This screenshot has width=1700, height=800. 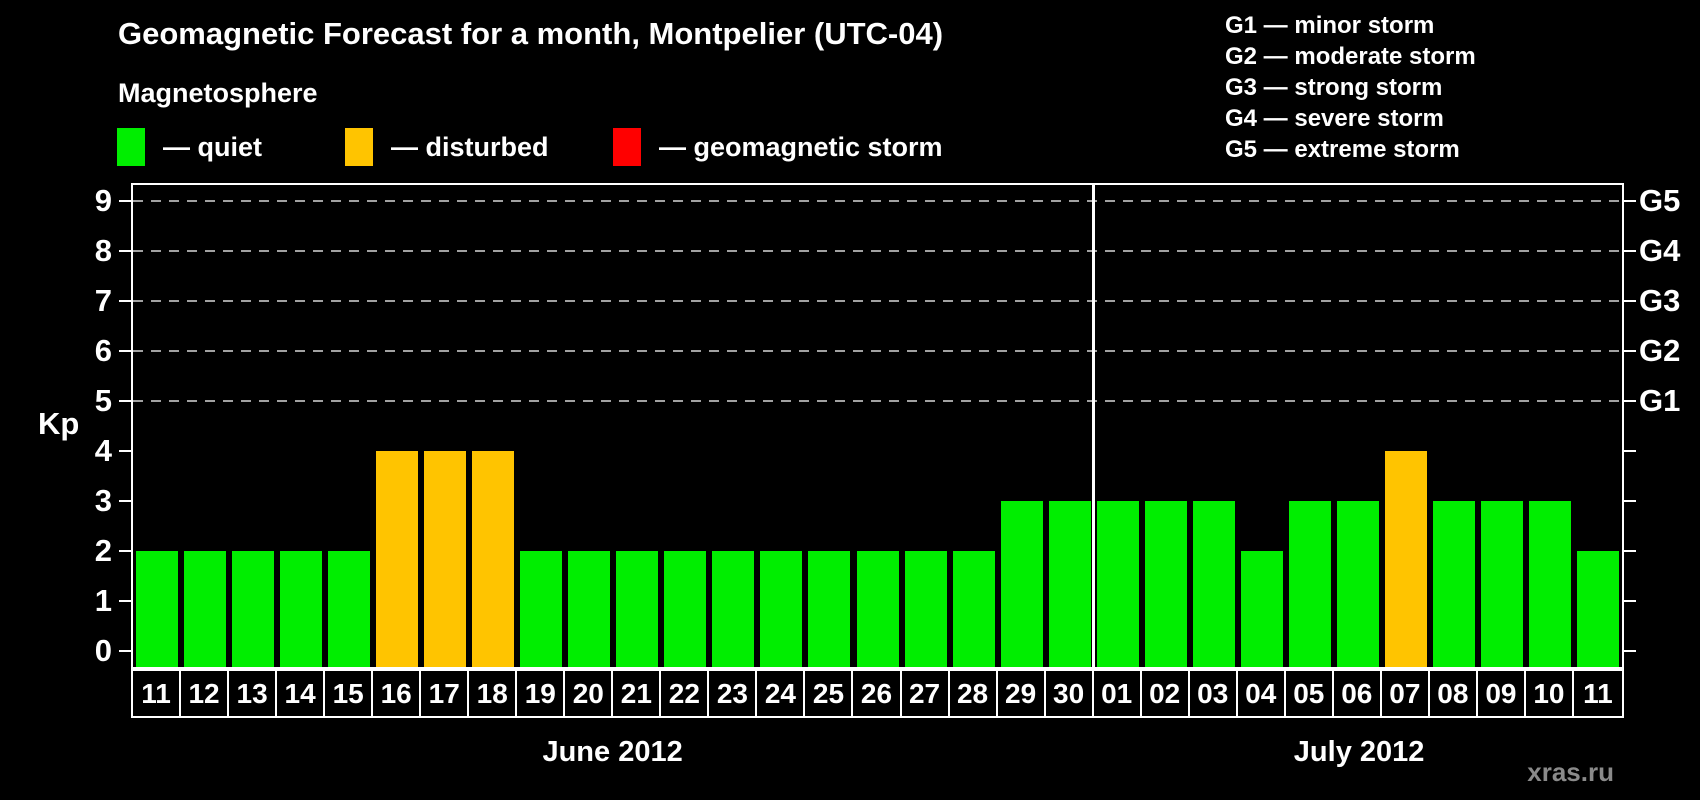 I want to click on date-cell-14: 14, so click(x=301, y=693).